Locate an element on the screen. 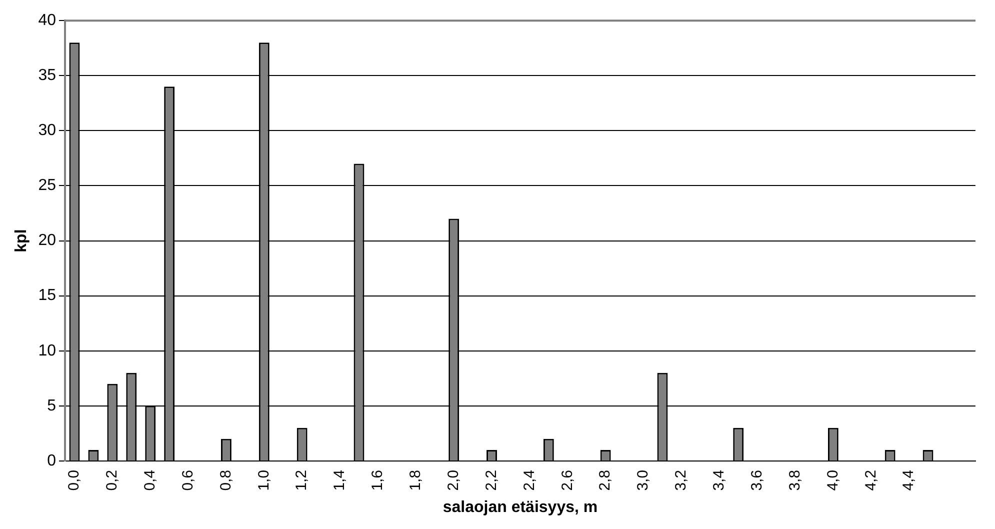 Image resolution: width=995 pixels, height=529 pixels. x-tick-label: 3,8 is located at coordinates (795, 480).